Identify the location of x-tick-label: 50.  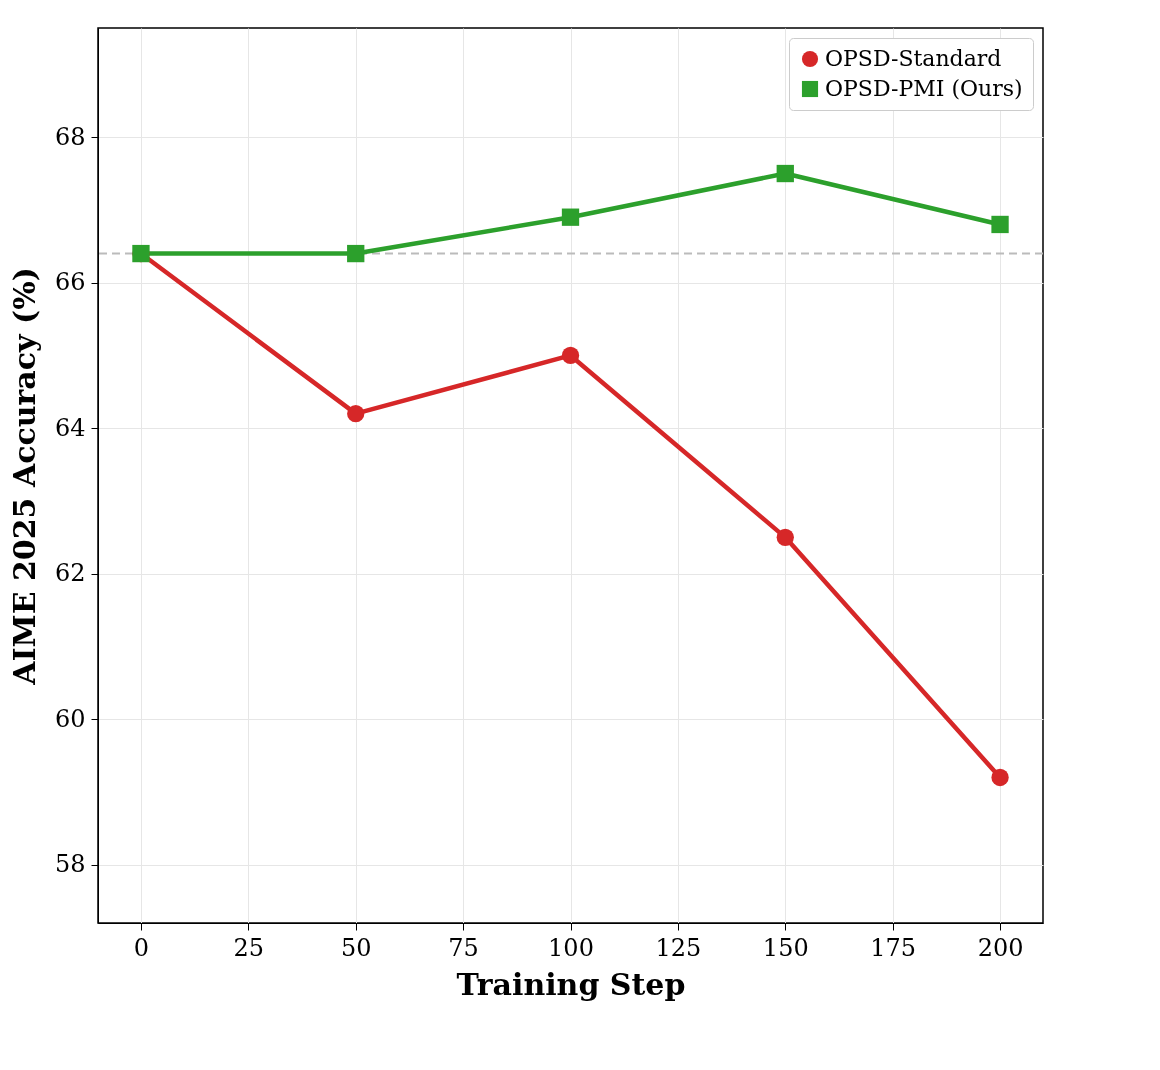
(356, 947).